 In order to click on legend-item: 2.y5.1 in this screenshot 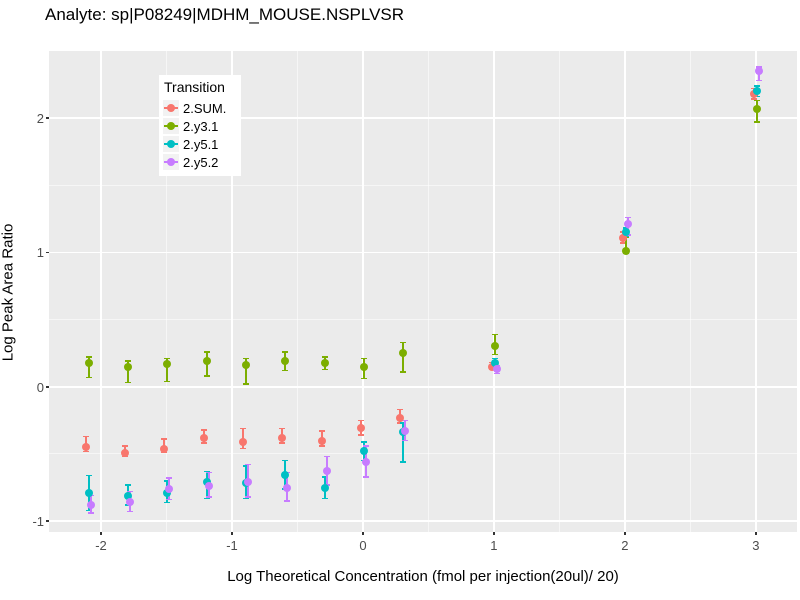, I will do `click(202, 144)`.